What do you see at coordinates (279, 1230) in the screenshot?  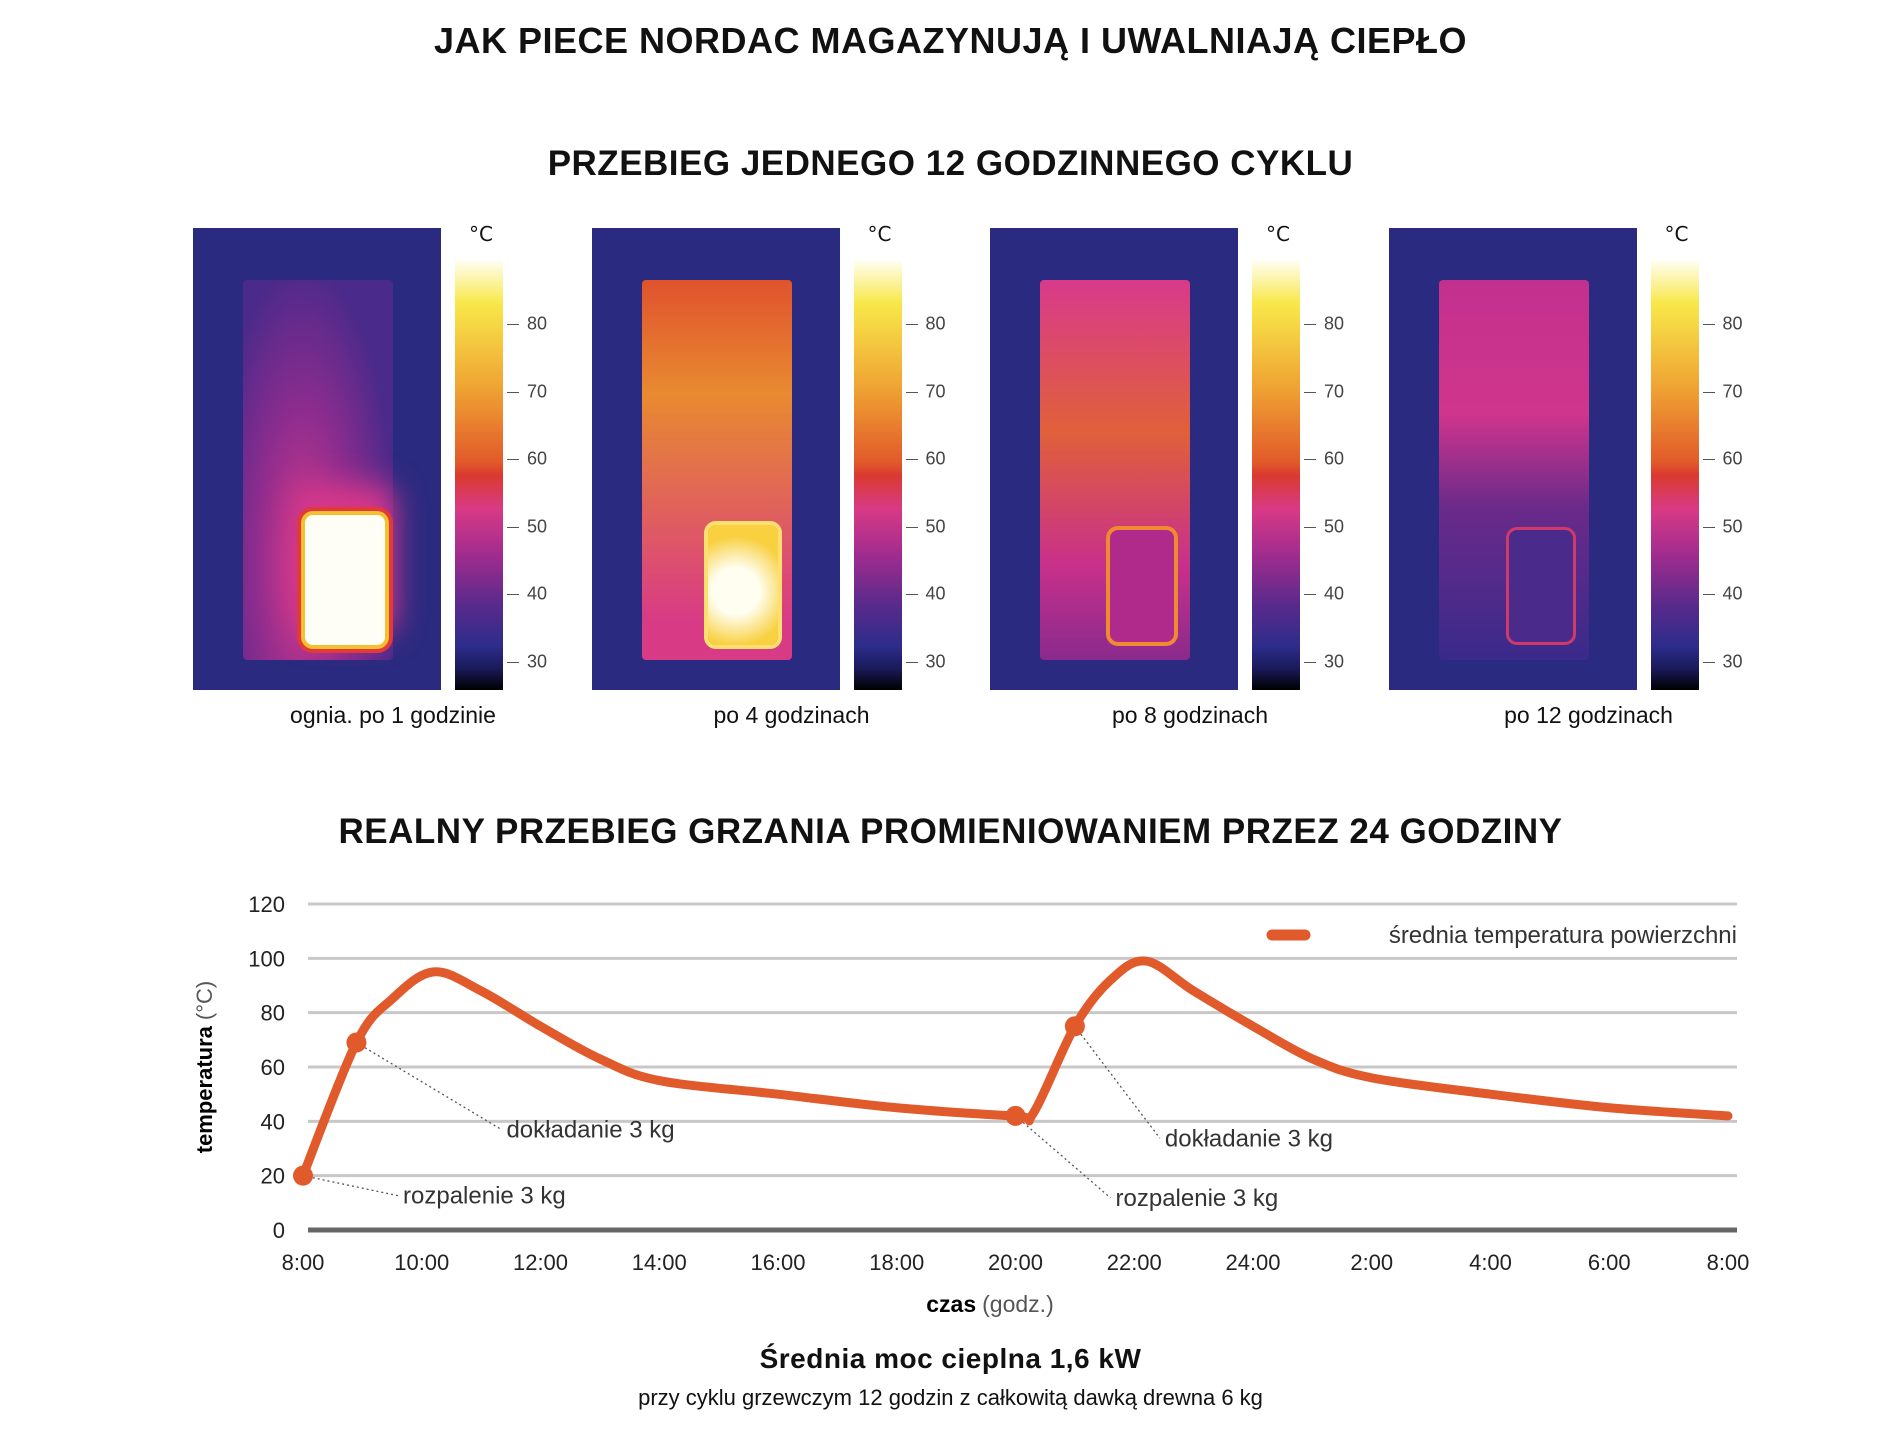 I see `y-tick-label: 0` at bounding box center [279, 1230].